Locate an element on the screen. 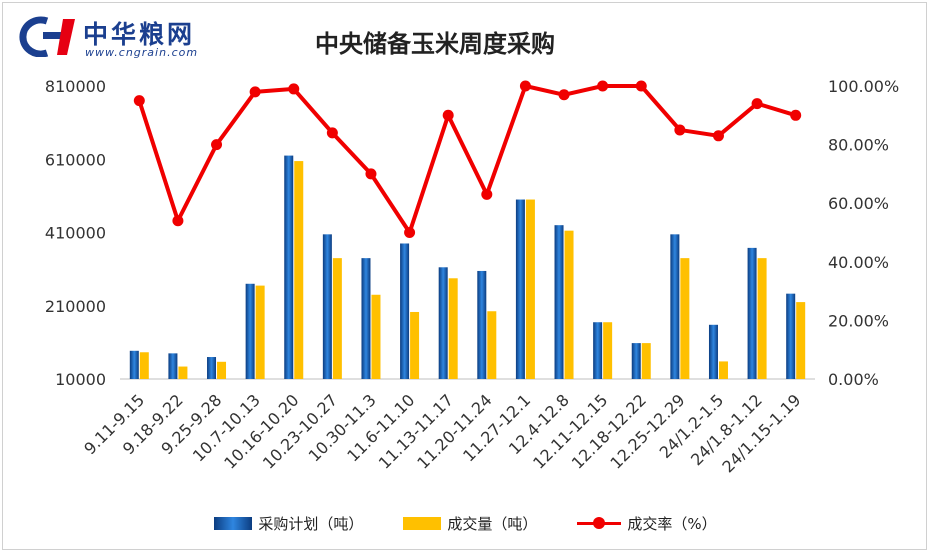 The width and height of the screenshot is (931, 554). legend: 采购计划（吨） 成交量（吨） 成交率（%） is located at coordinates (465, 523).